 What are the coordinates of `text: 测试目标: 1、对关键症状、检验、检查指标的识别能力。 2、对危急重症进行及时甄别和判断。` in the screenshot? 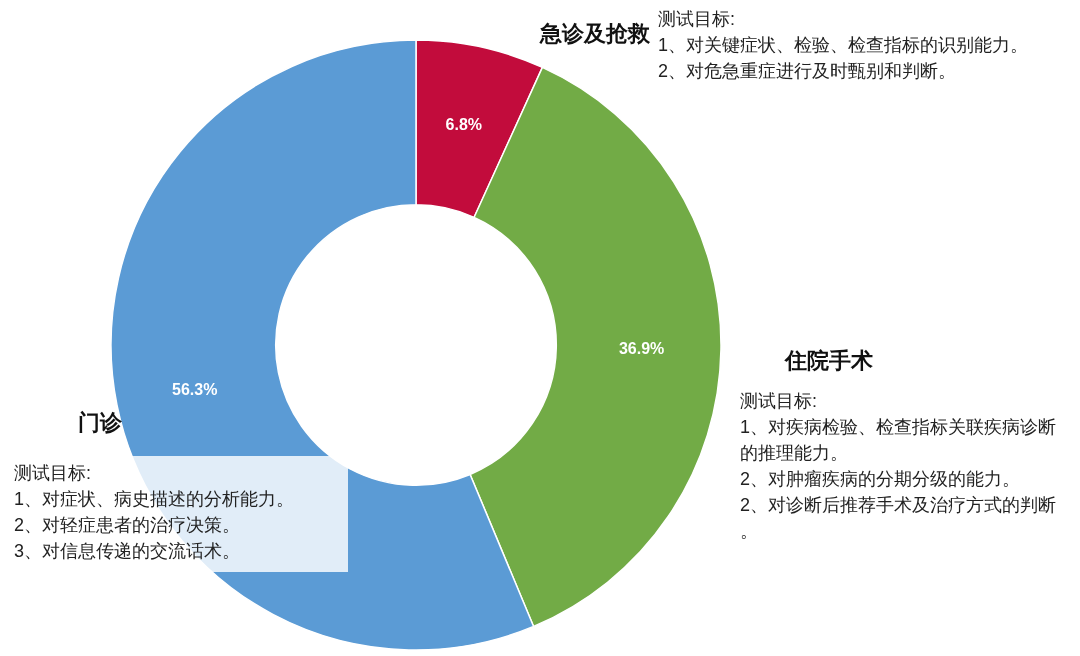 It's located at (843, 45).